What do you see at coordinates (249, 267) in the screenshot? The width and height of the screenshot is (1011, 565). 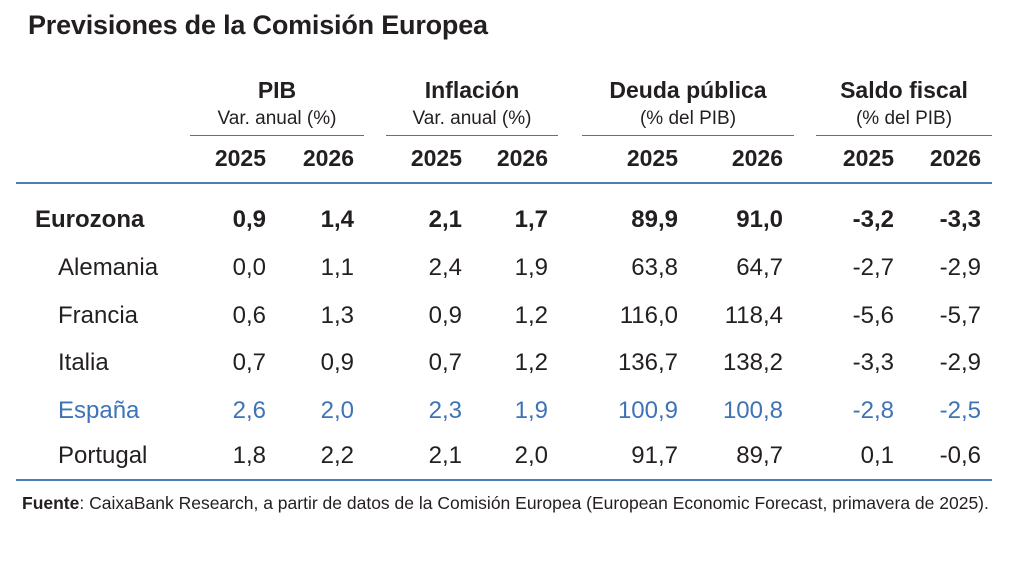 I see `cell: 0,0` at bounding box center [249, 267].